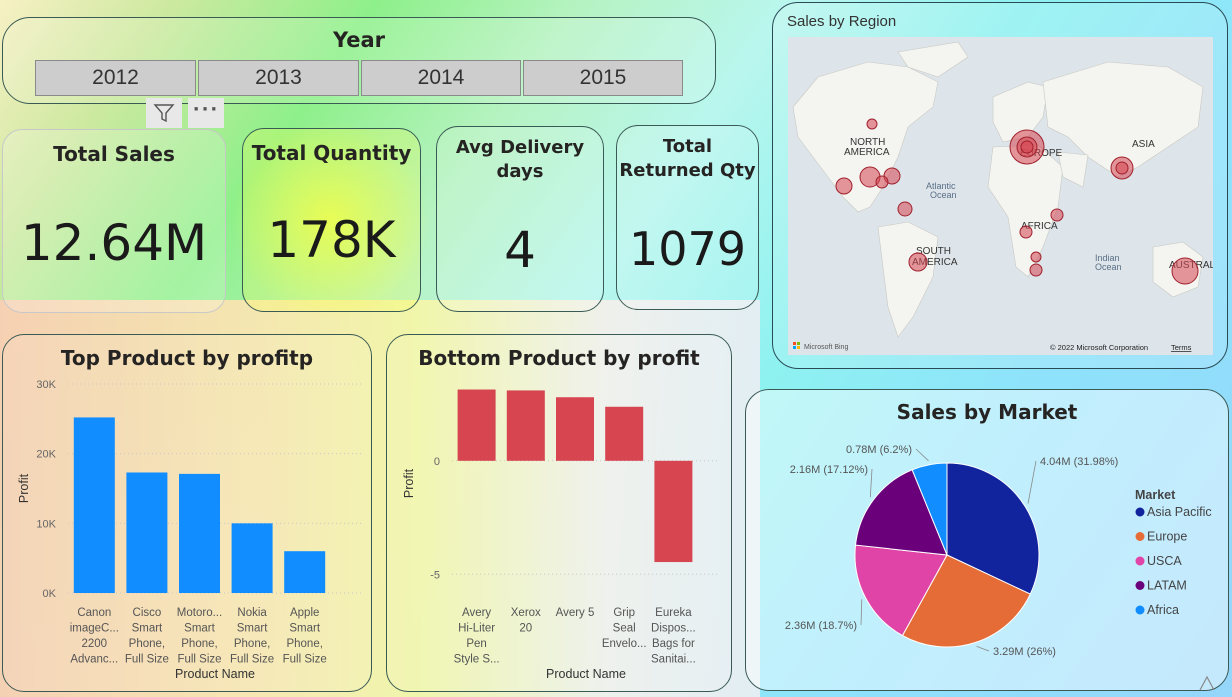  Describe the element at coordinates (943, 195) in the screenshot. I see `map-label-atlantic-2: Ocean` at that location.